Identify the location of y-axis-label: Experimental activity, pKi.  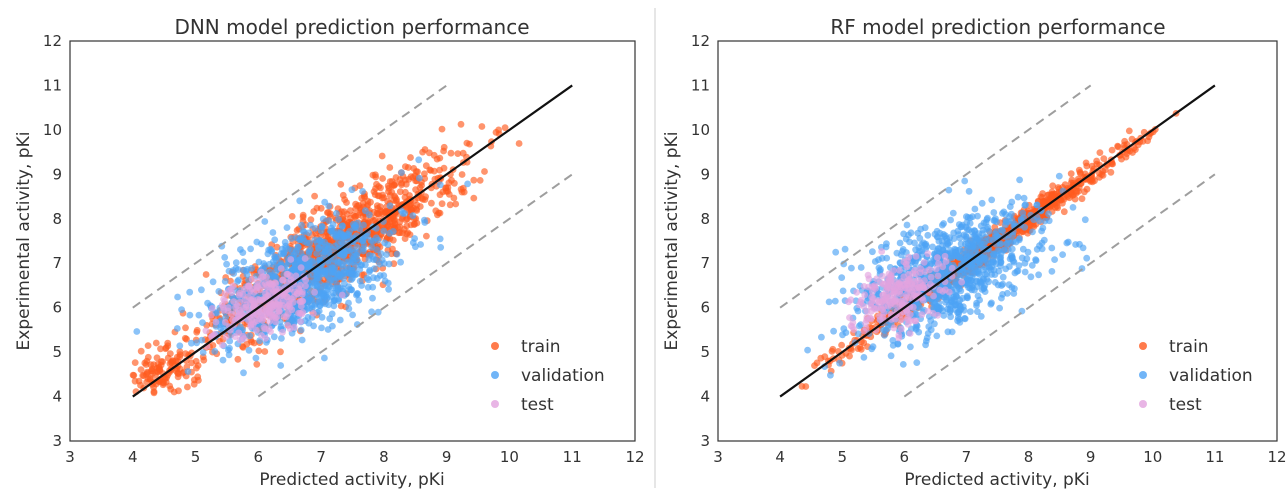
(24, 241).